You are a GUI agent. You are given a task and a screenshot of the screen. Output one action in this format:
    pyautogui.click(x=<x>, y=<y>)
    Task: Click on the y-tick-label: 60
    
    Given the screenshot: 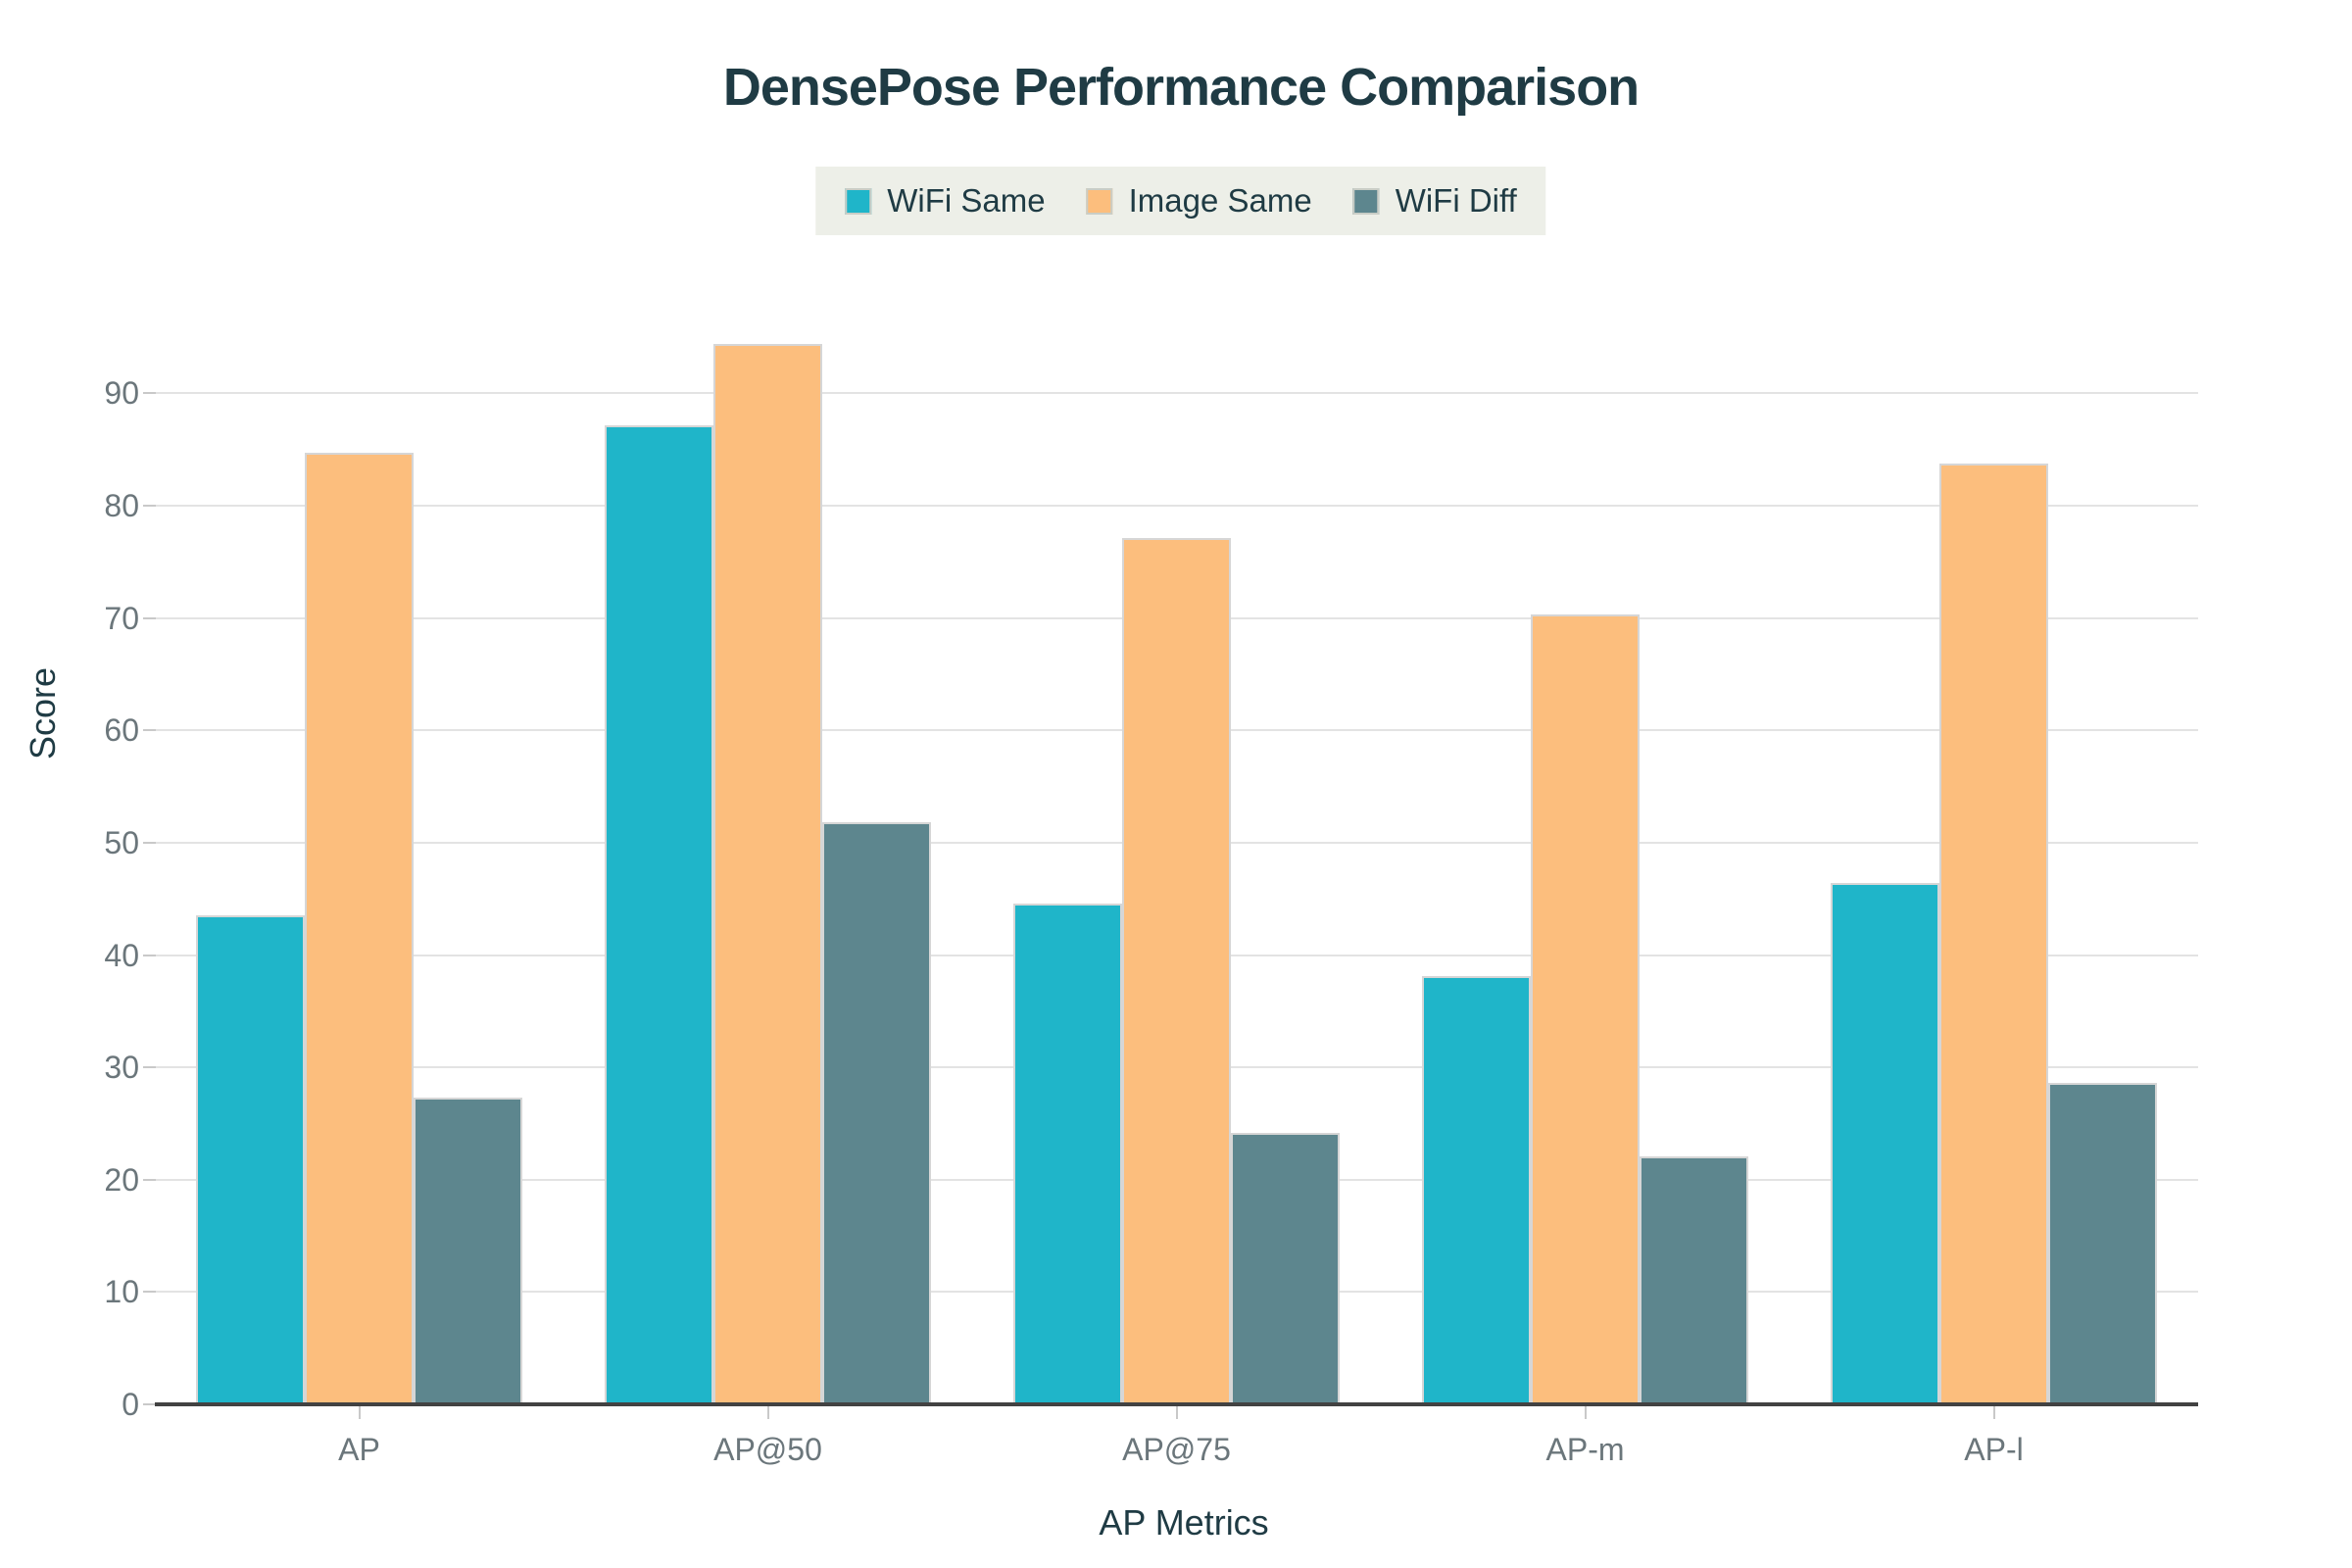 What is the action you would take?
    pyautogui.click(x=121, y=730)
    